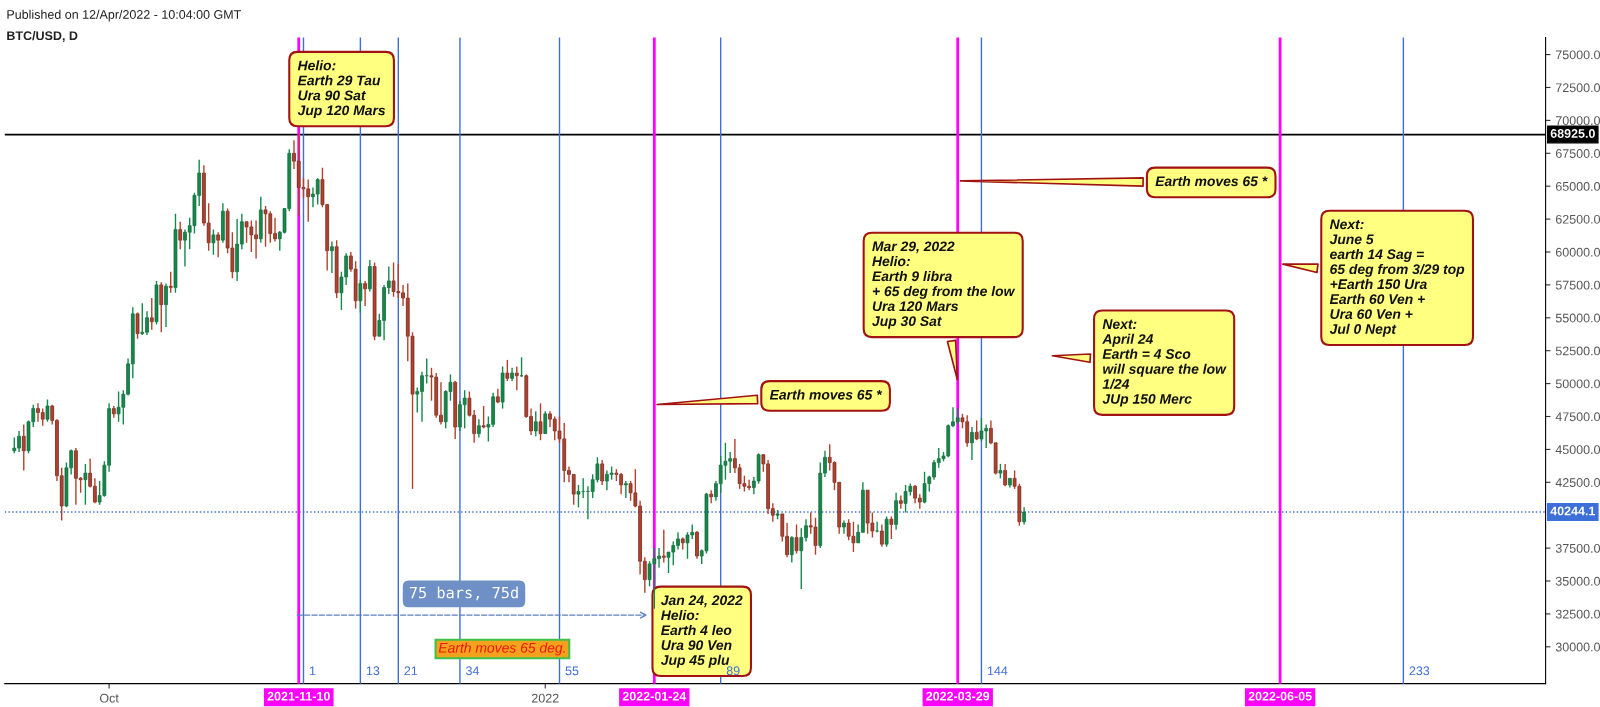 Image resolution: width=1600 pixels, height=707 pixels. Describe the element at coordinates (1164, 363) in the screenshot. I see `annotation: Next: April 24 Earth = 4 Sco will square the low 1/24 JUp 150 Merc` at that location.